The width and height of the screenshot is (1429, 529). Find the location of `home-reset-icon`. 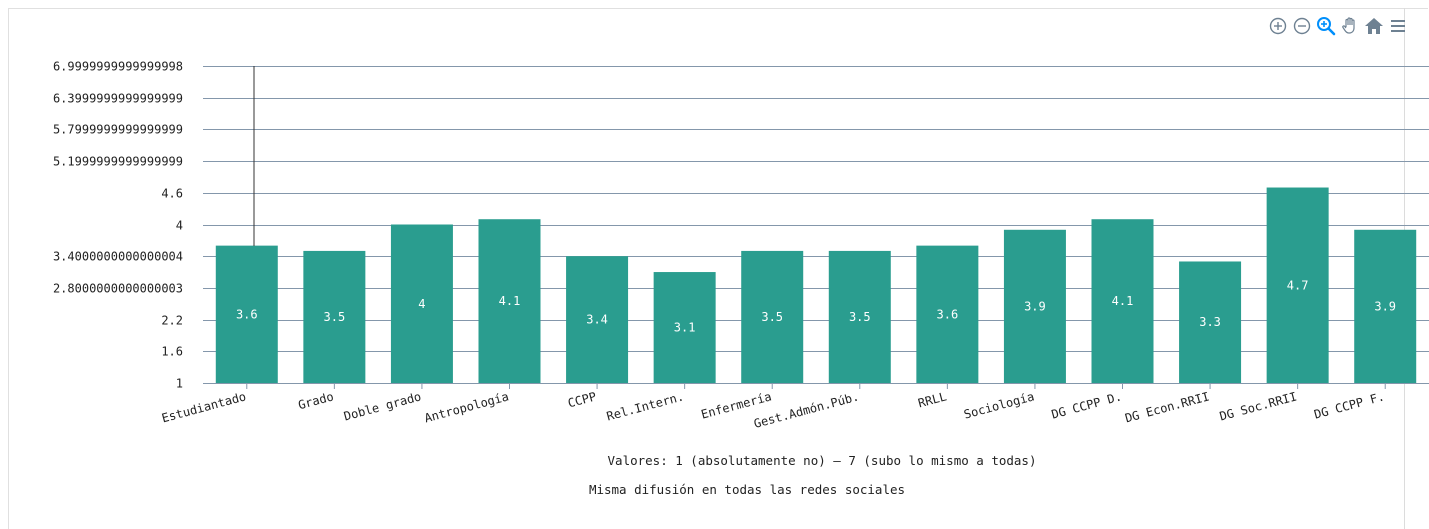

home-reset-icon is located at coordinates (1374, 26).